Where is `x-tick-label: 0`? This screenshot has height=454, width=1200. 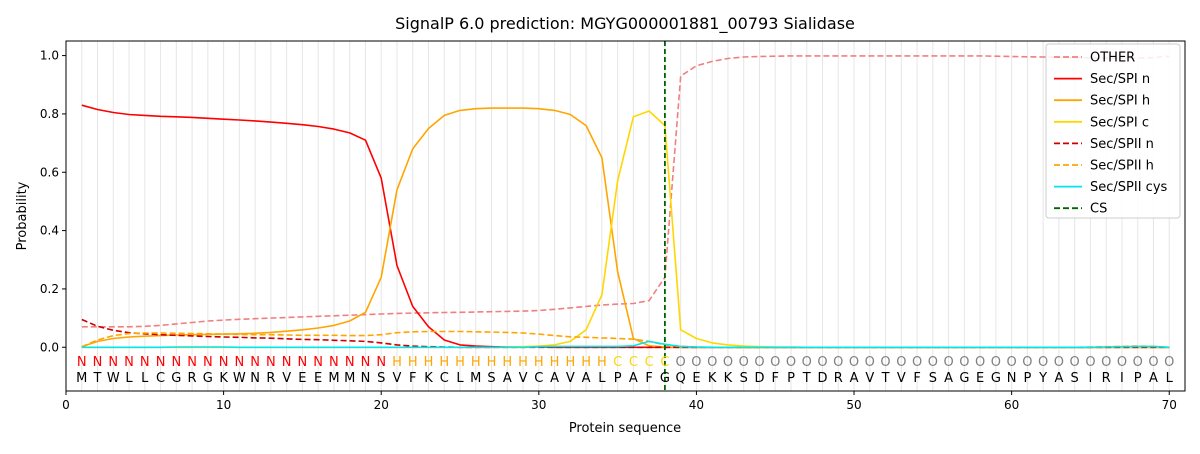
x-tick-label: 0 is located at coordinates (66, 405).